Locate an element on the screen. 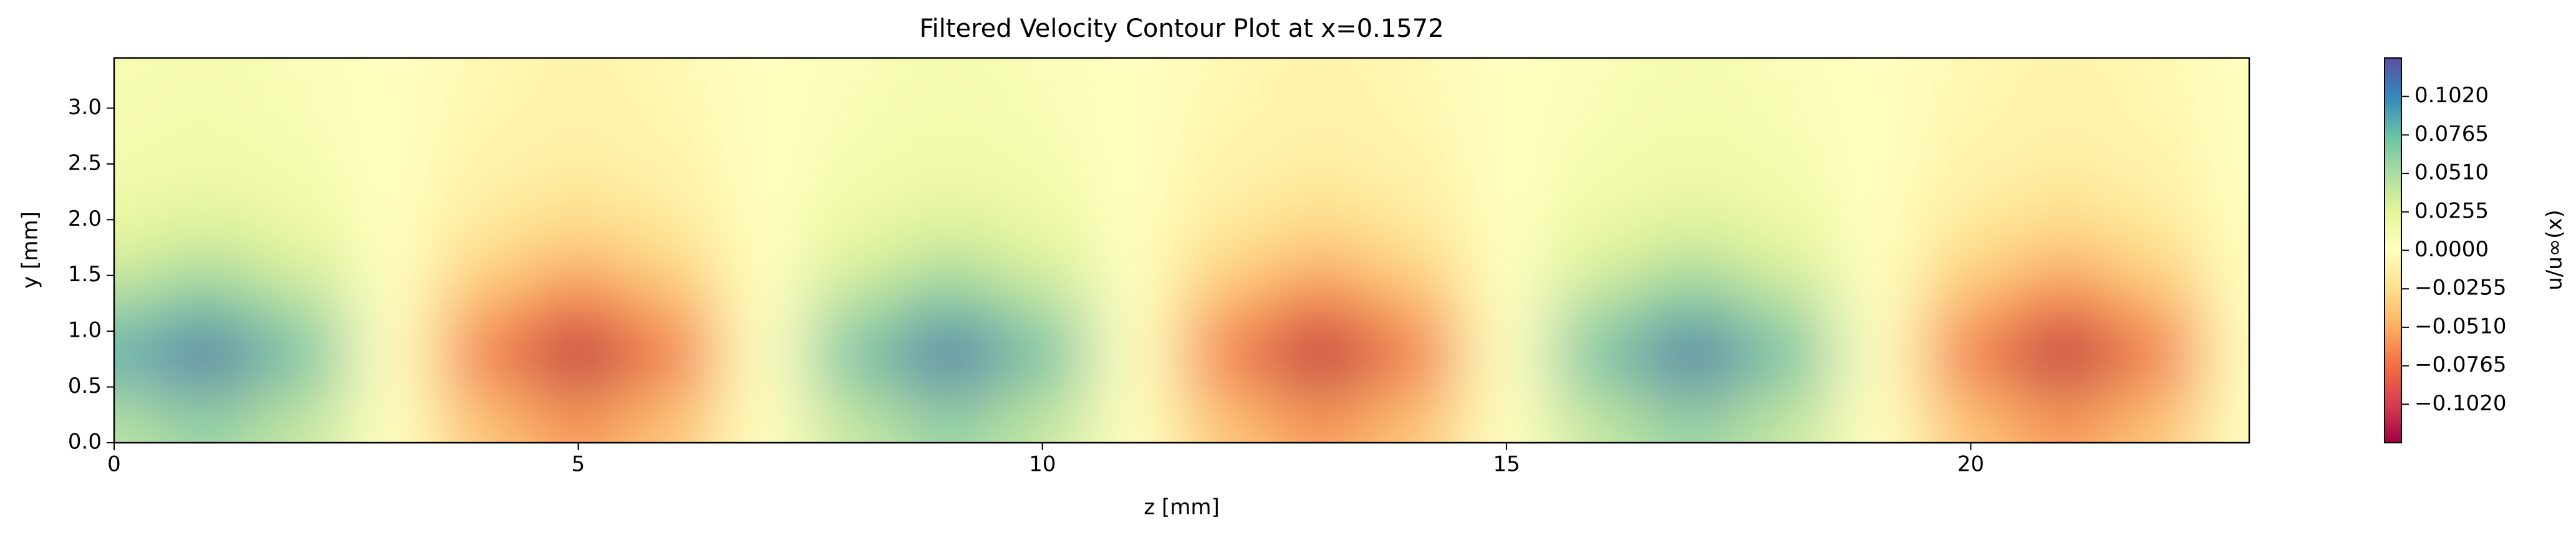 This screenshot has height=540, width=2576. colorbar-tick-label: −0.0765 is located at coordinates (2460, 364).